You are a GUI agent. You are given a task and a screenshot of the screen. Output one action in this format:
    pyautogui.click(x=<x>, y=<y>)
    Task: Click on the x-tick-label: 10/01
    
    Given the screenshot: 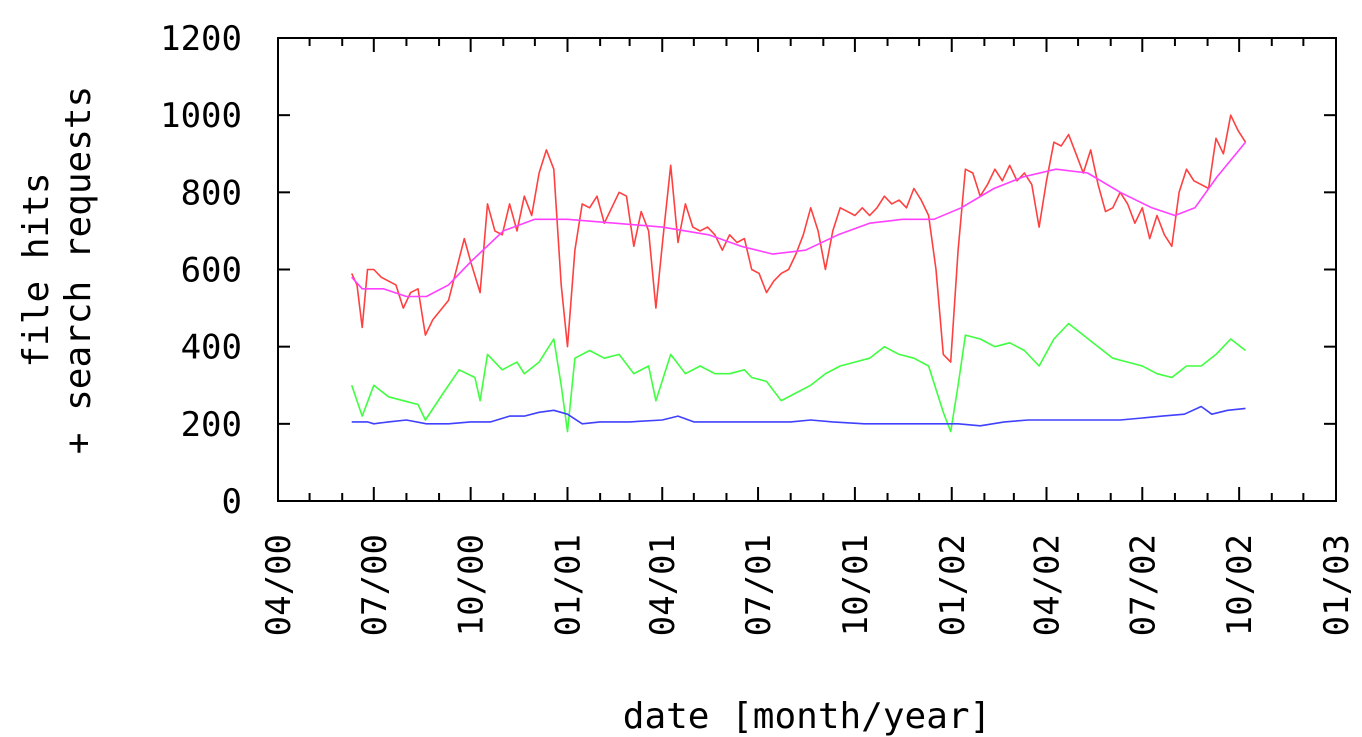 What is the action you would take?
    pyautogui.click(x=856, y=585)
    